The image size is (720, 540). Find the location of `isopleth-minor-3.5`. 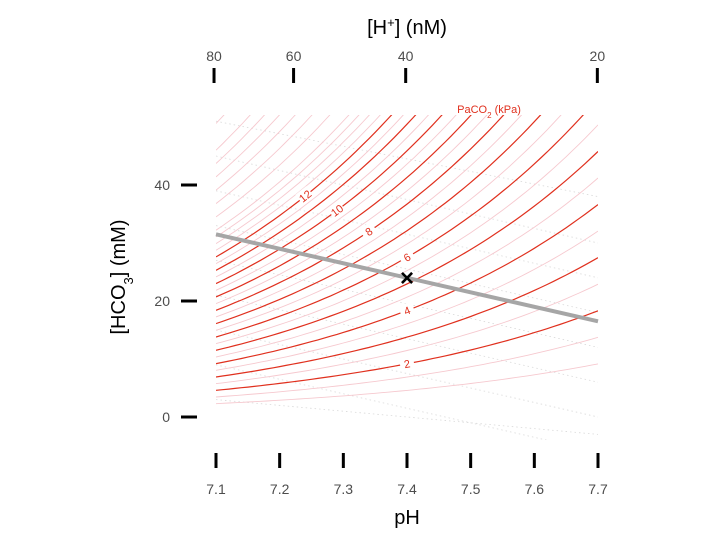

isopleth-minor-3.5 is located at coordinates (407, 300).